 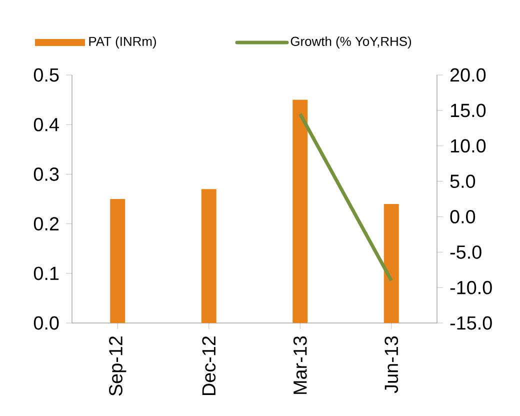 I want to click on y-tick-label: 0.1, so click(x=46, y=273).